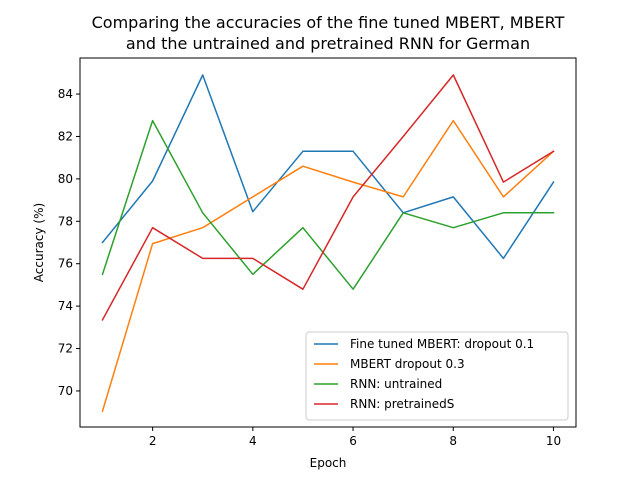 This screenshot has width=640, height=480. I want to click on x-tick-label: 10, so click(553, 441).